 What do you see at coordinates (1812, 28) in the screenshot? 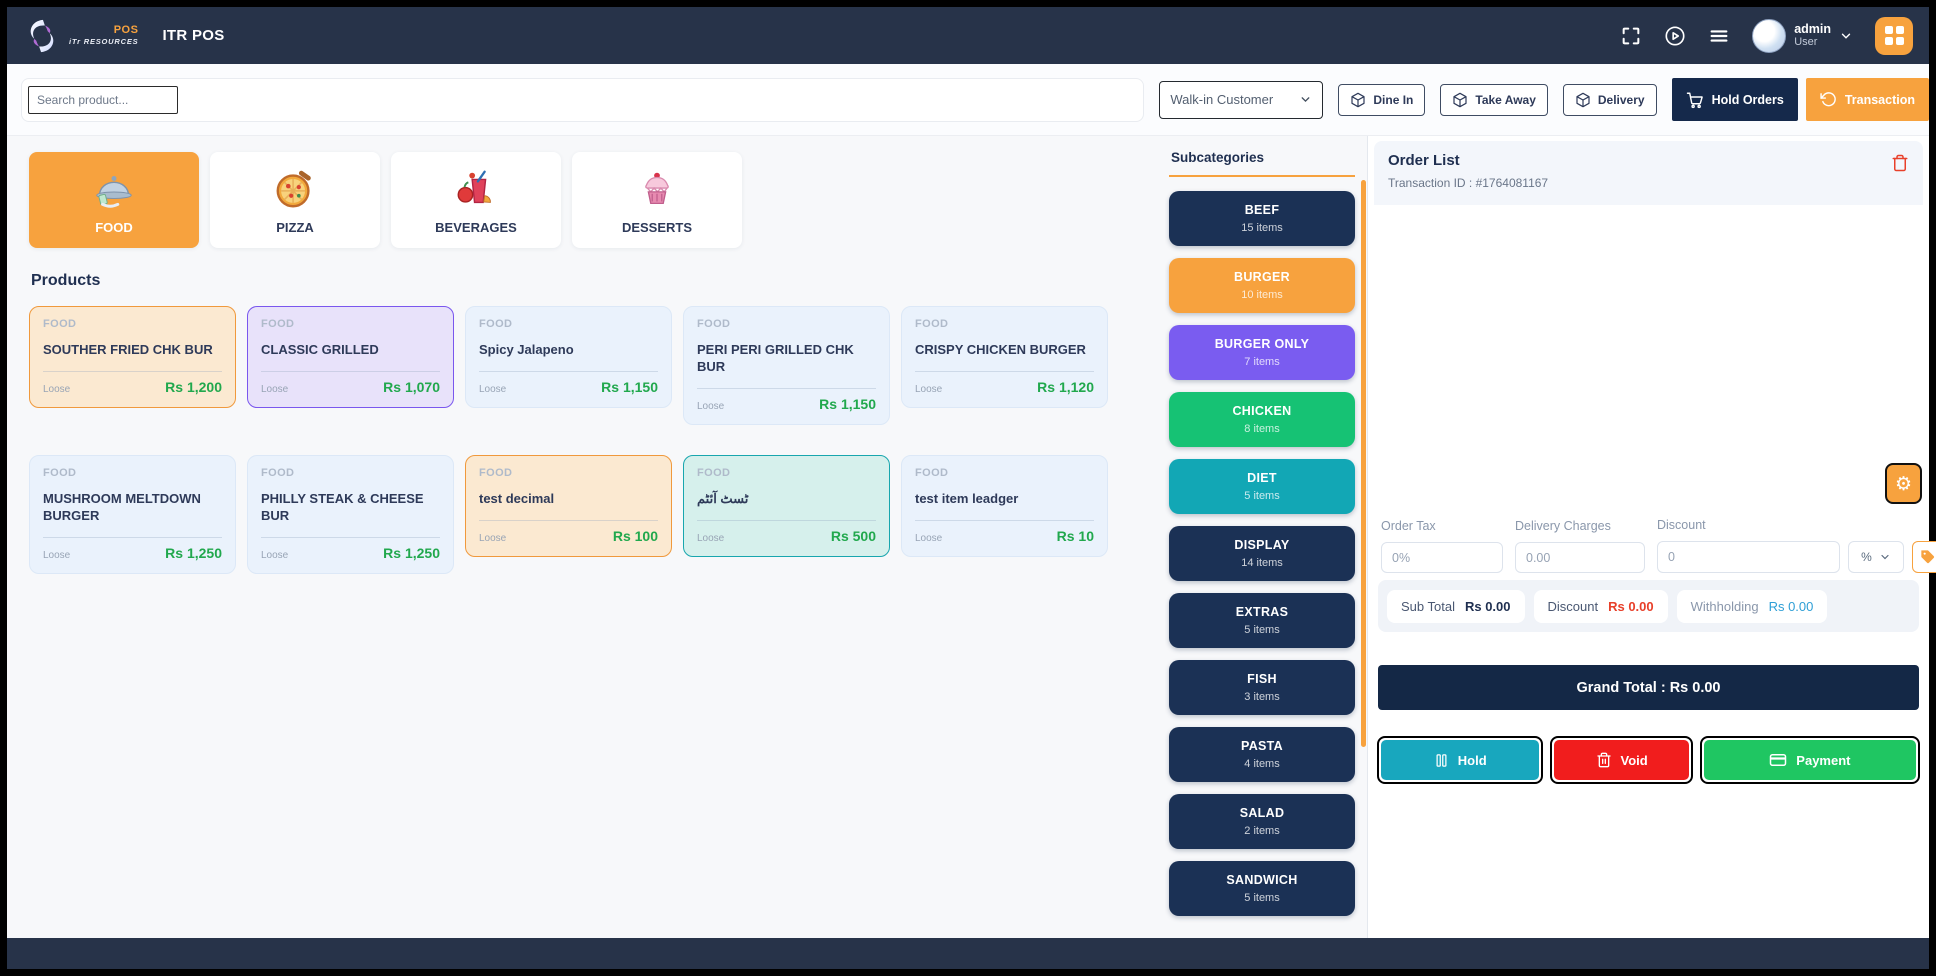
I see `user-name: admin` at bounding box center [1812, 28].